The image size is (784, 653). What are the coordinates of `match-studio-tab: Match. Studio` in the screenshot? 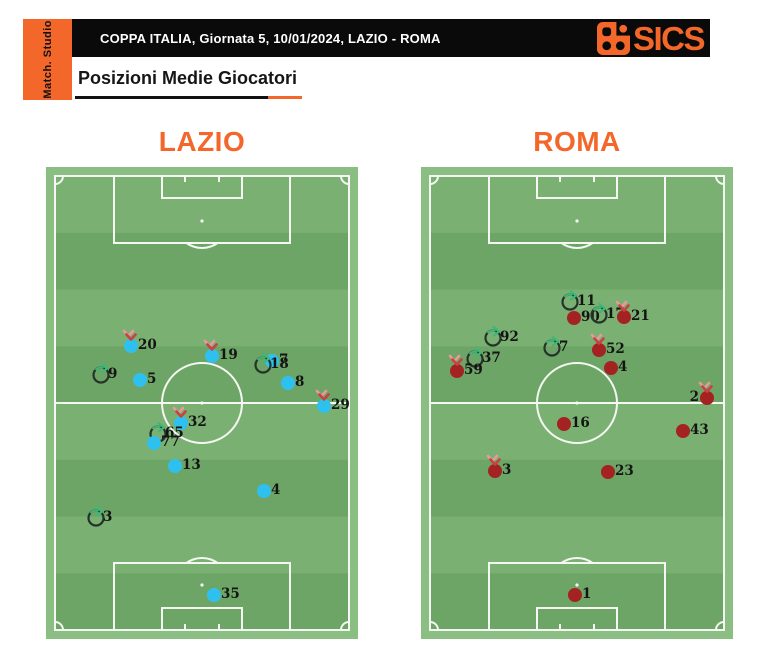 It's located at (47, 59).